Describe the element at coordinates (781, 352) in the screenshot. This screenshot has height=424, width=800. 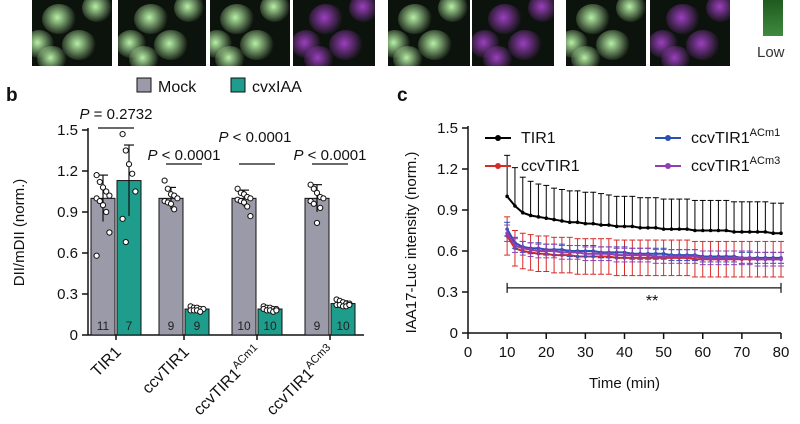
I see `x-tick-label: 80` at that location.